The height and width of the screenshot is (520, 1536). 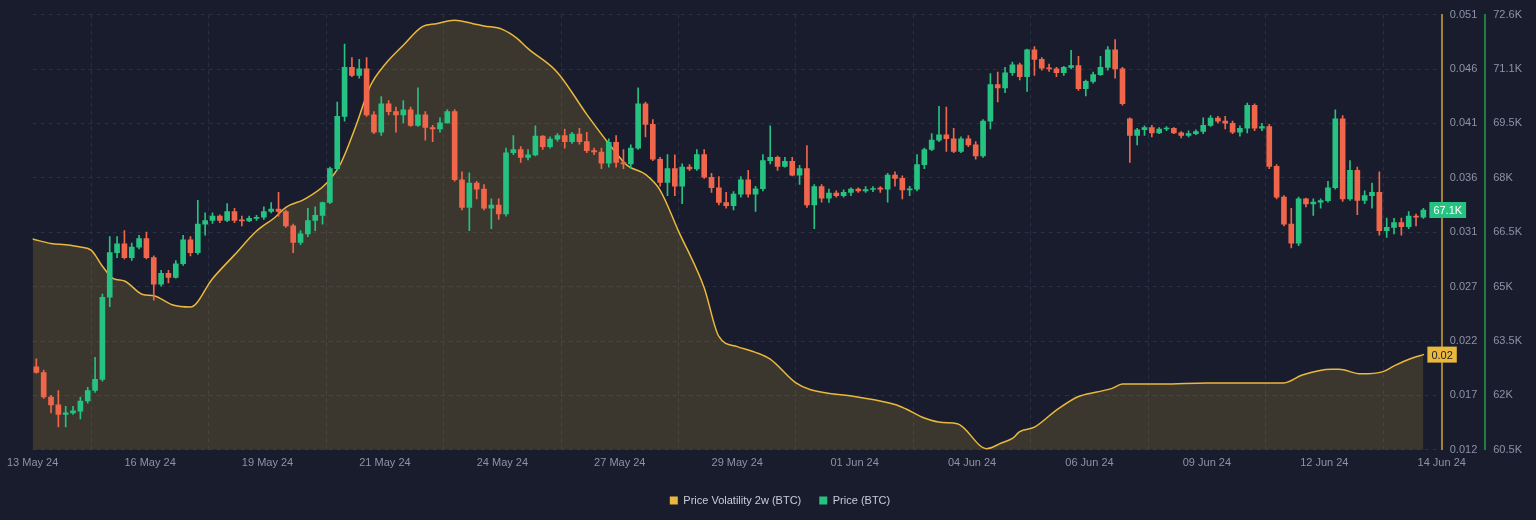 What do you see at coordinates (1324, 462) in the screenshot?
I see `x-tick-label: 12 Jun 24` at bounding box center [1324, 462].